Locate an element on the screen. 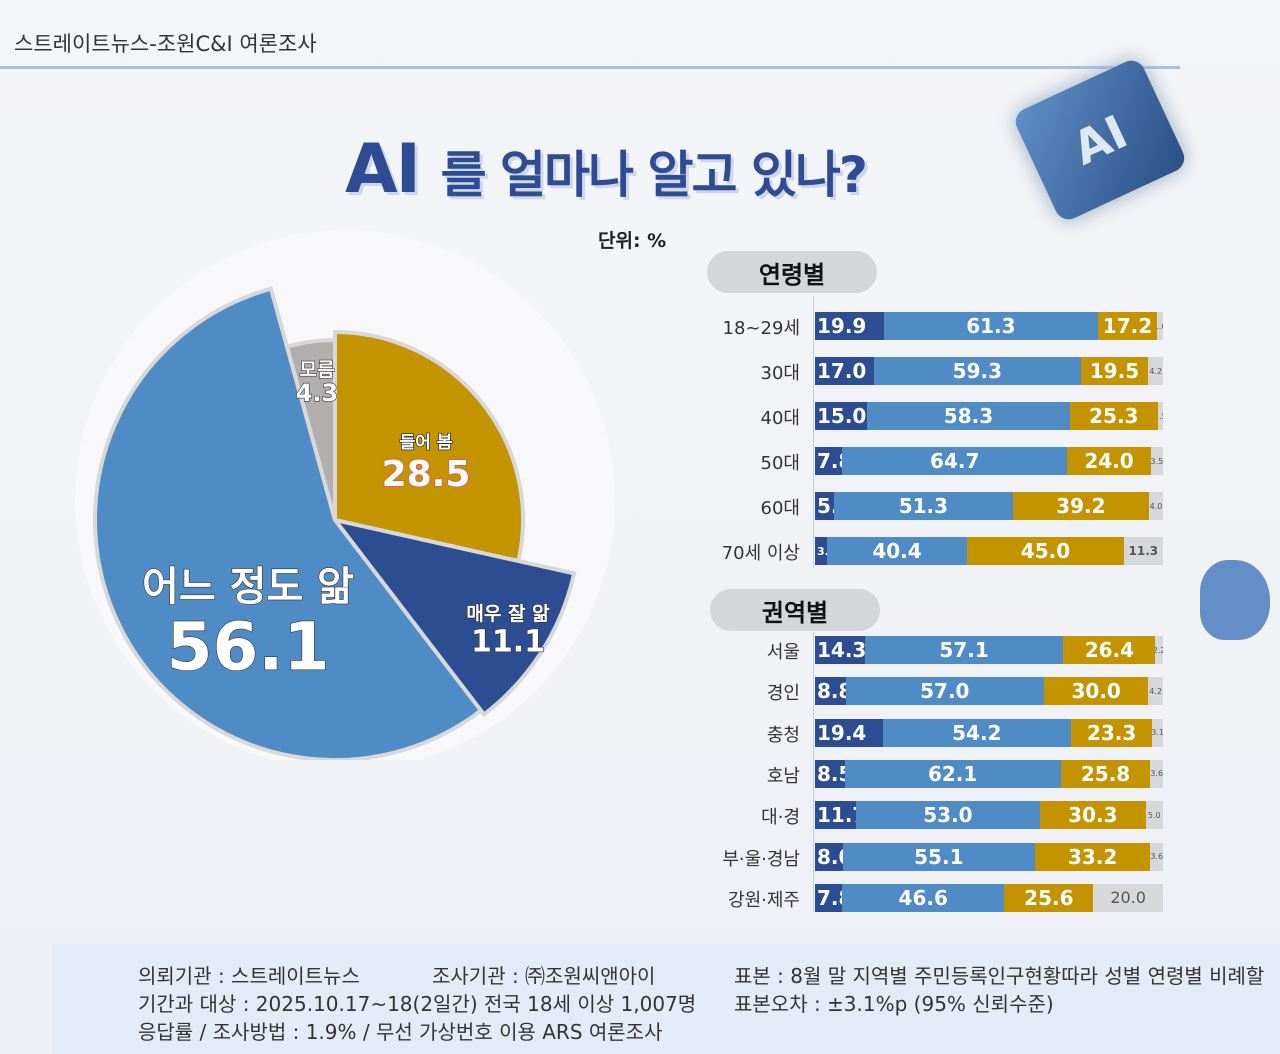  bar-segment: 51.3 is located at coordinates (923, 506).